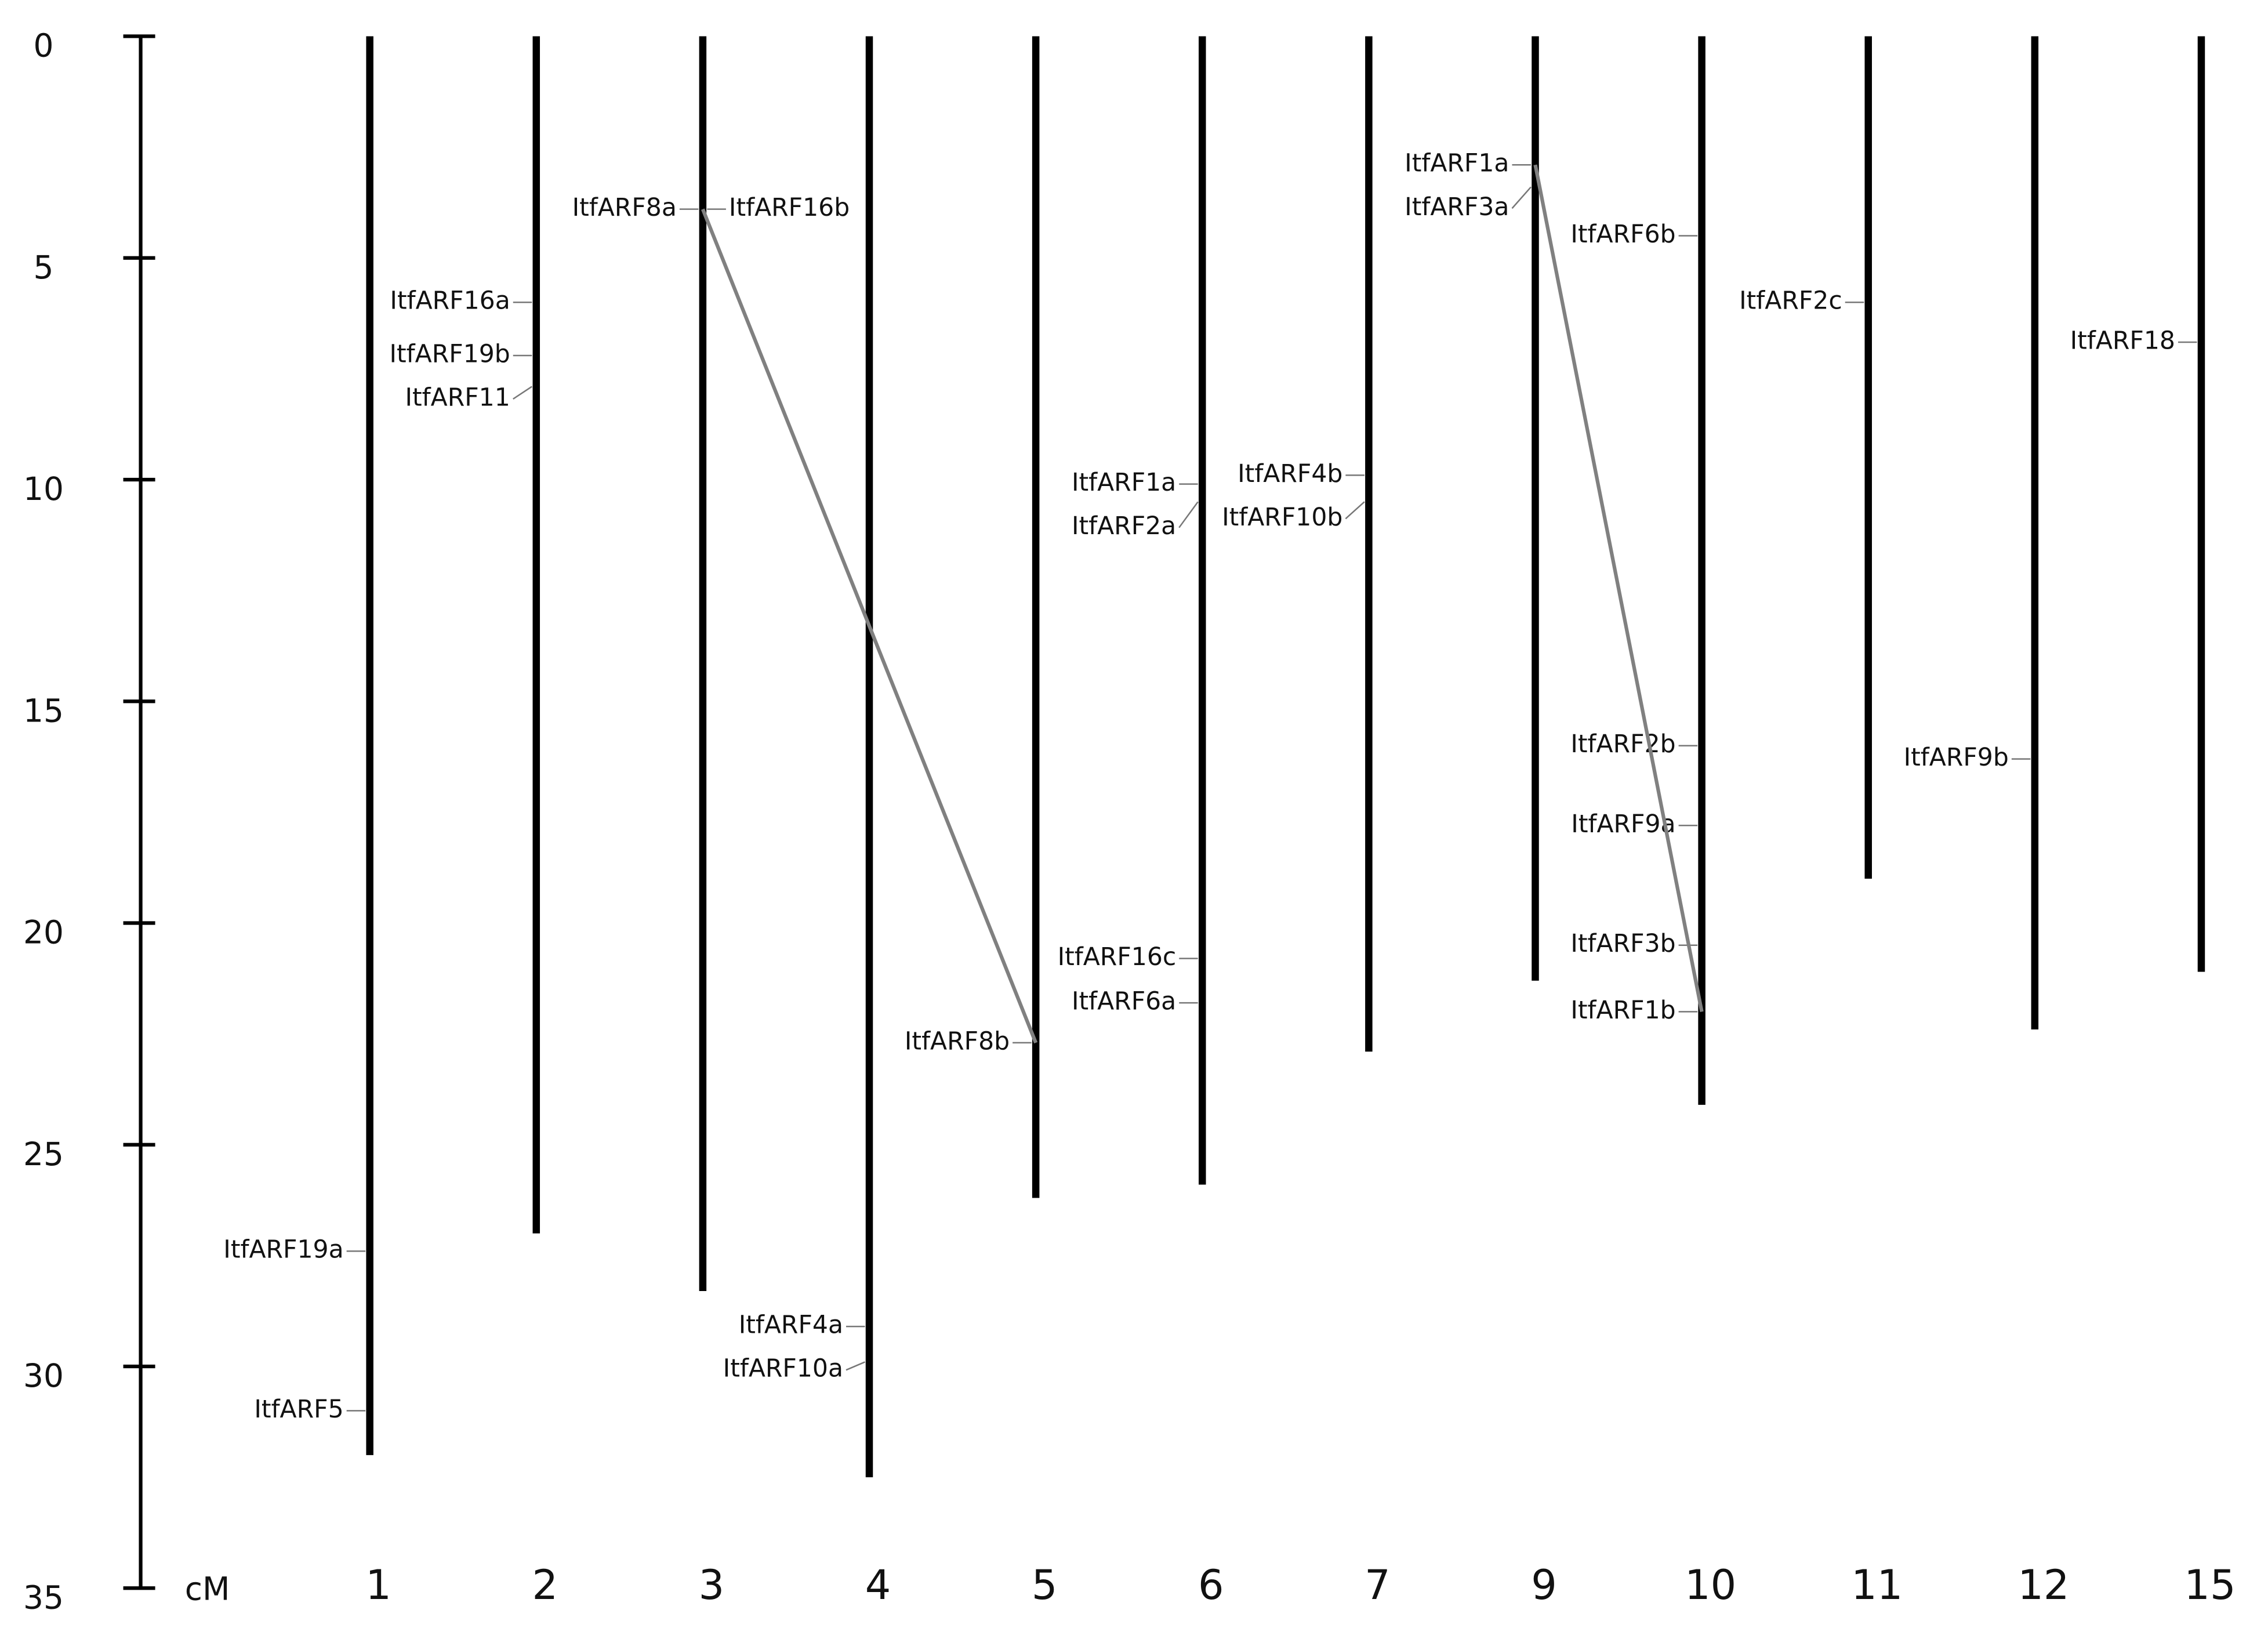 This screenshot has width=2268, height=1628. Describe the element at coordinates (1544, 1585) in the screenshot. I see `chromosome-label: 9` at that location.